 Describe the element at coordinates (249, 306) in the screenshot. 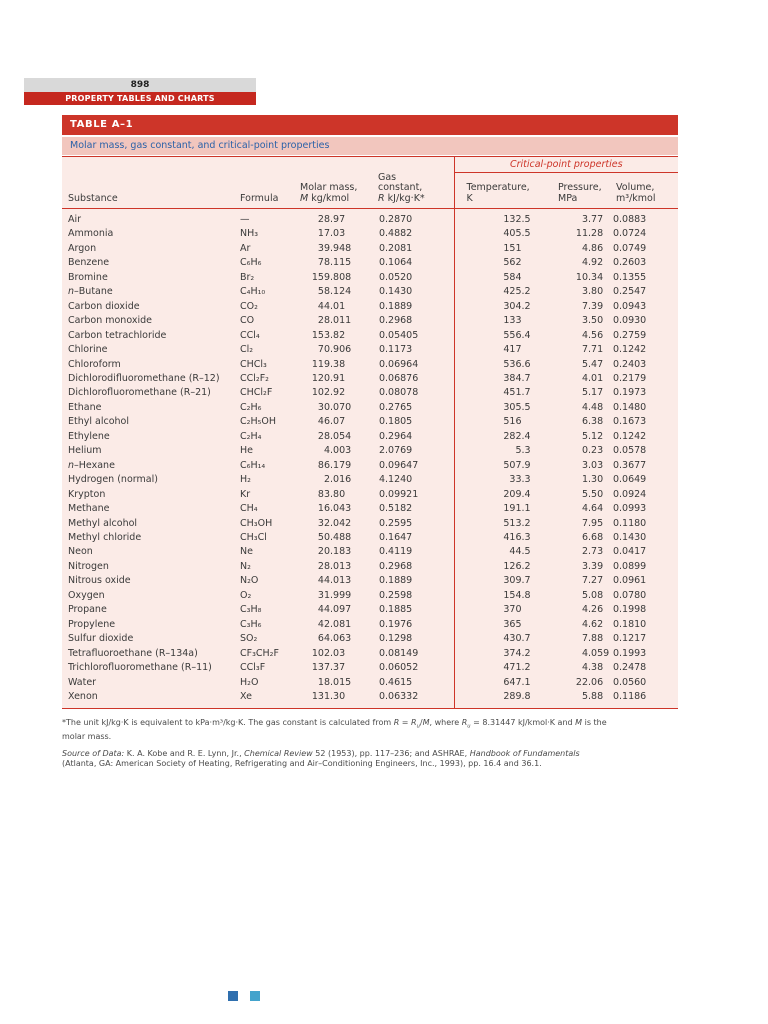

I see `cell-formula: CO₂` at that location.